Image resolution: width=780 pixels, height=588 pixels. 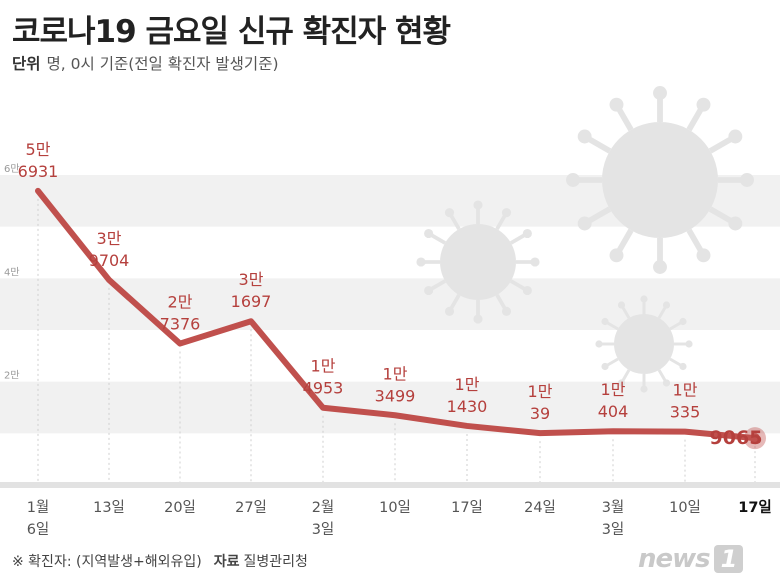 What do you see at coordinates (540, 413) in the screenshot?
I see `data-label: 39` at bounding box center [540, 413].